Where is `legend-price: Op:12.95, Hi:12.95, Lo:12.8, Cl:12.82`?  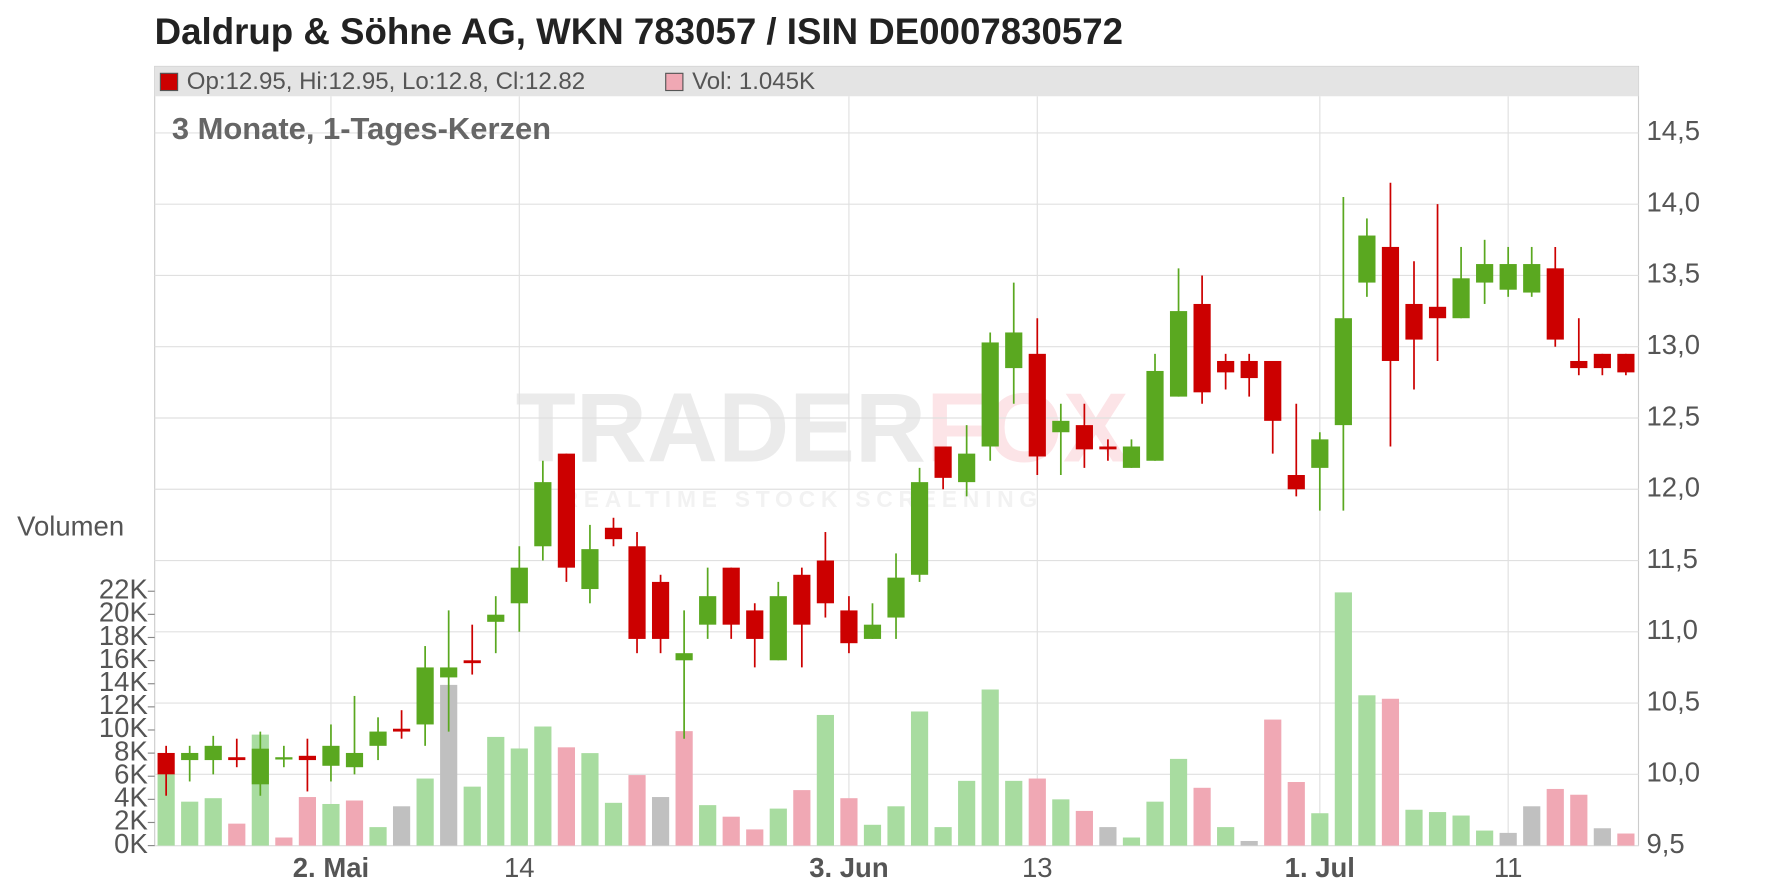
legend-price: Op:12.95, Hi:12.95, Lo:12.8, Cl:12.82 is located at coordinates (386, 81).